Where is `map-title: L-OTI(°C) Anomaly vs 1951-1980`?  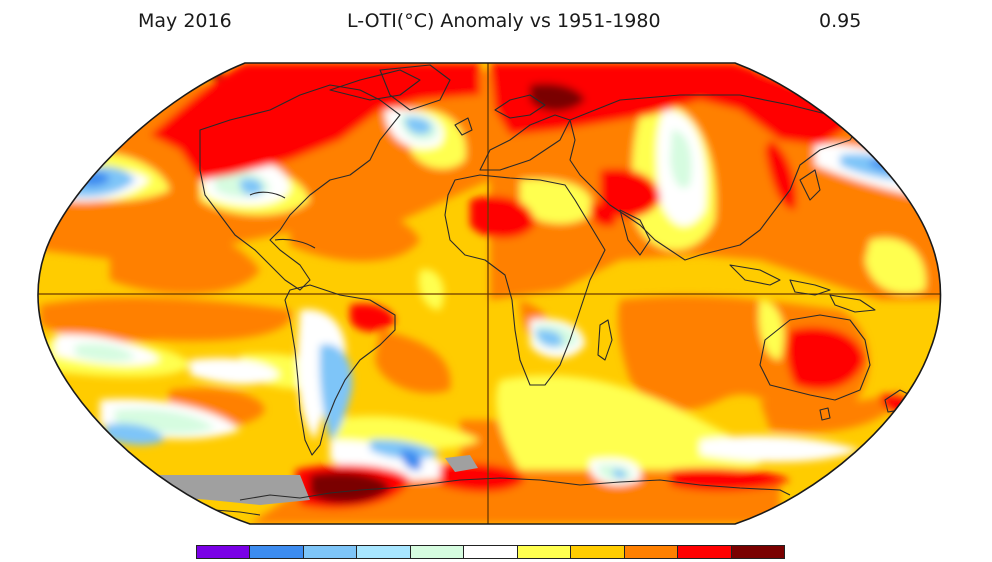 map-title: L-OTI(°C) Anomaly vs 1951-1980 is located at coordinates (504, 21).